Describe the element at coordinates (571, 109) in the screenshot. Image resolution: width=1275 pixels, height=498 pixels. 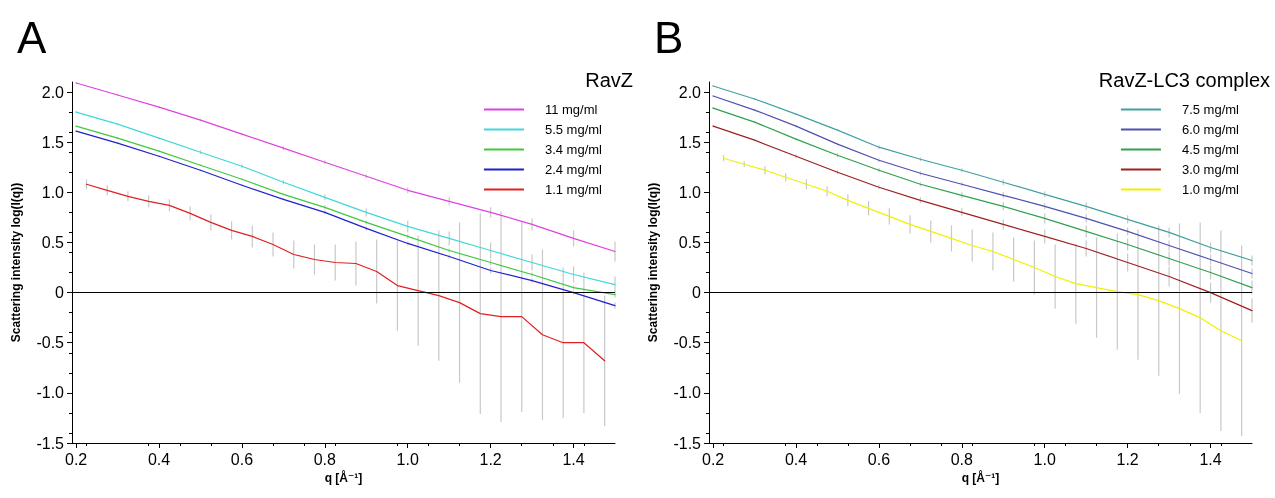
I see `legend-label: 11 mg/ml` at that location.